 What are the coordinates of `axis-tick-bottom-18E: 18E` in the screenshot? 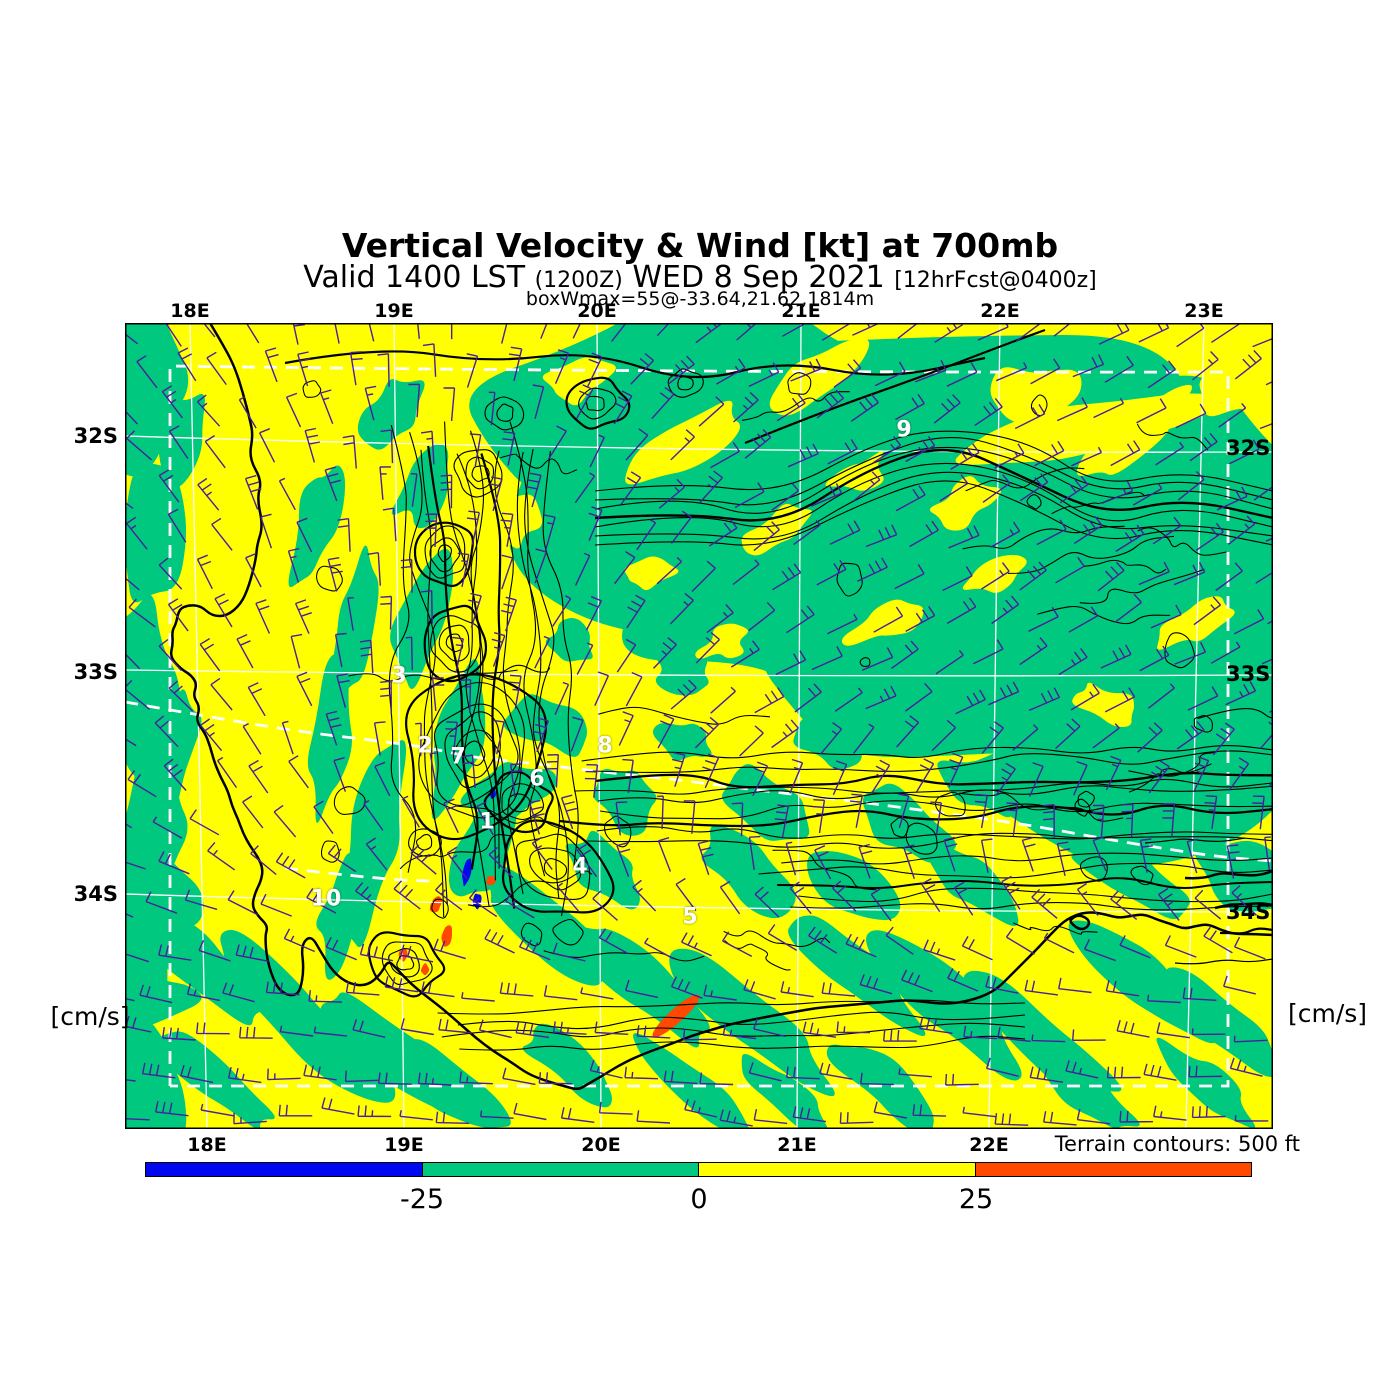 It's located at (207, 1145).